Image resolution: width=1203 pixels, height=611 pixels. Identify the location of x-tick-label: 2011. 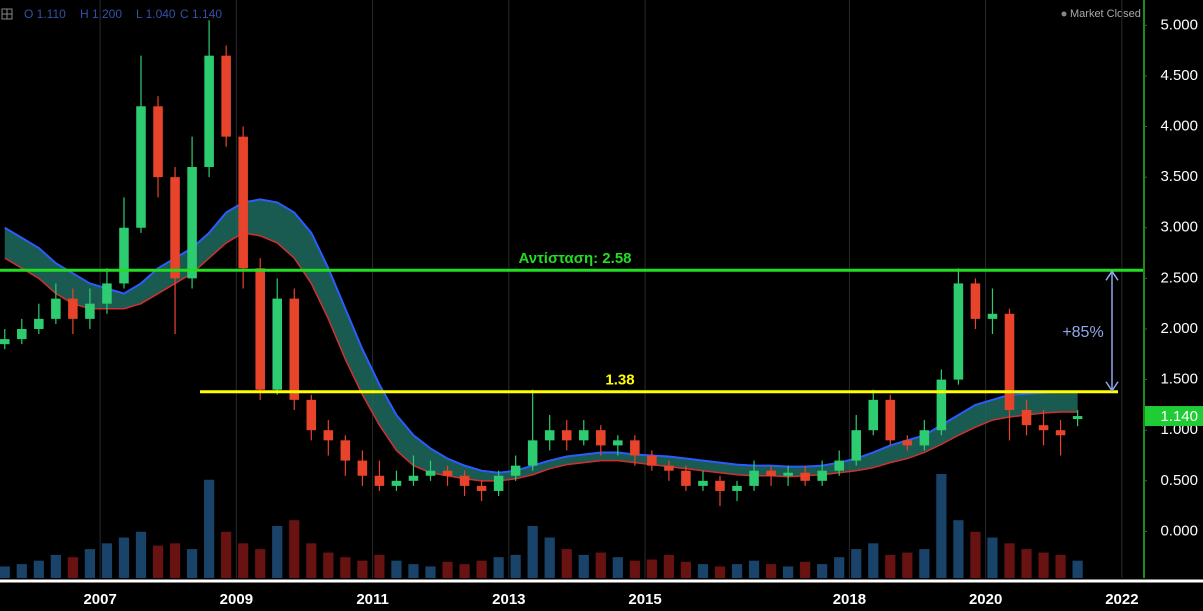
(372, 599).